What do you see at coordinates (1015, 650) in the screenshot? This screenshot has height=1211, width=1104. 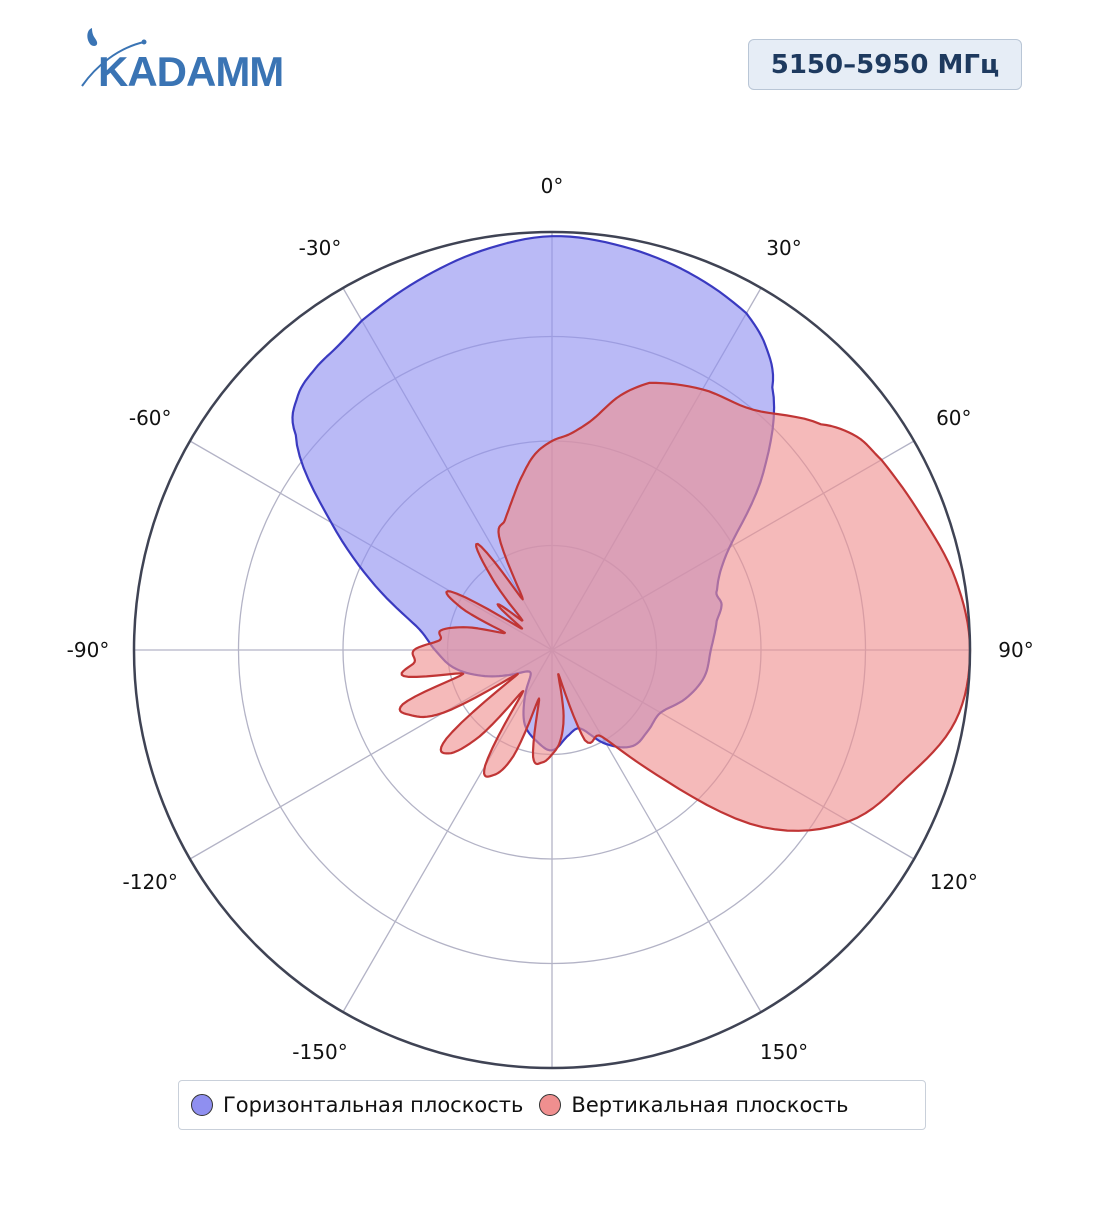 I see `angular-tick-label: 90°` at bounding box center [1015, 650].